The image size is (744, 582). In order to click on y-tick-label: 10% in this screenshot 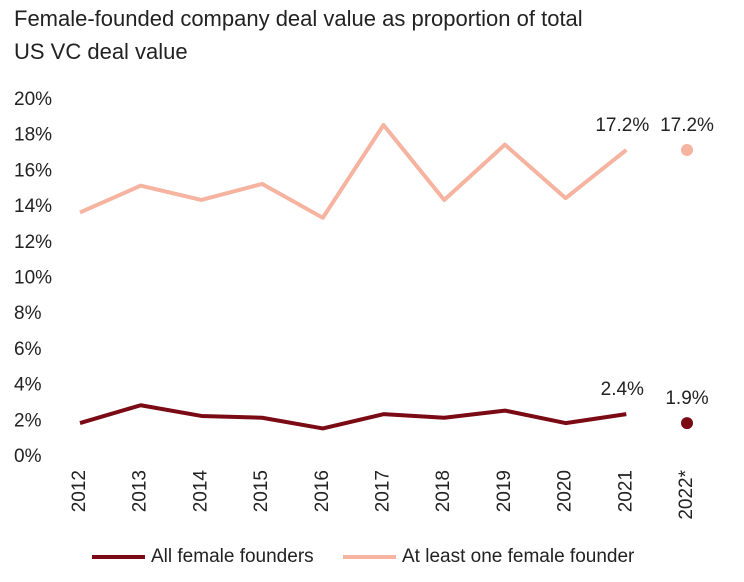, I will do `click(33, 278)`.